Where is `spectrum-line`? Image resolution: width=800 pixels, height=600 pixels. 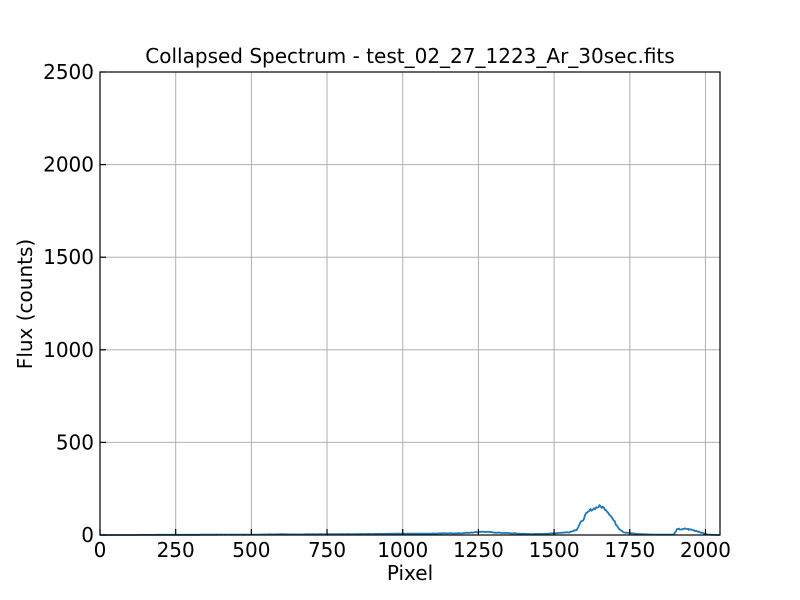 spectrum-line is located at coordinates (410, 520).